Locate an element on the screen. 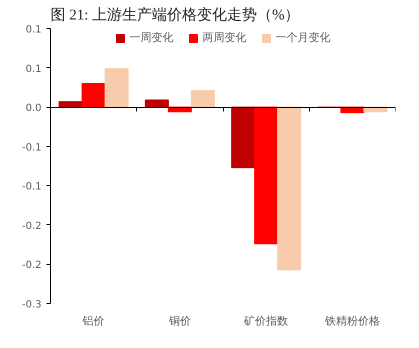 The height and width of the screenshot is (348, 419). legend-label: 两周变化 is located at coordinates (224, 37).